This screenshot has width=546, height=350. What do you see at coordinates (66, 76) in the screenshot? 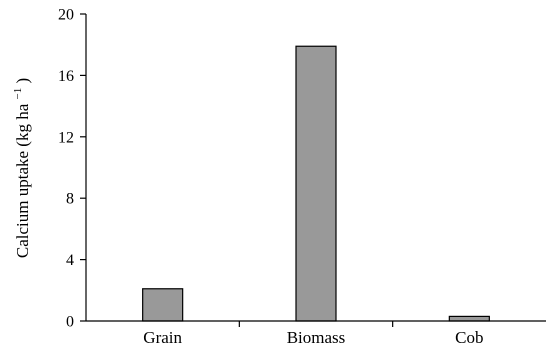
I see `y-tick-label: 16` at bounding box center [66, 76].